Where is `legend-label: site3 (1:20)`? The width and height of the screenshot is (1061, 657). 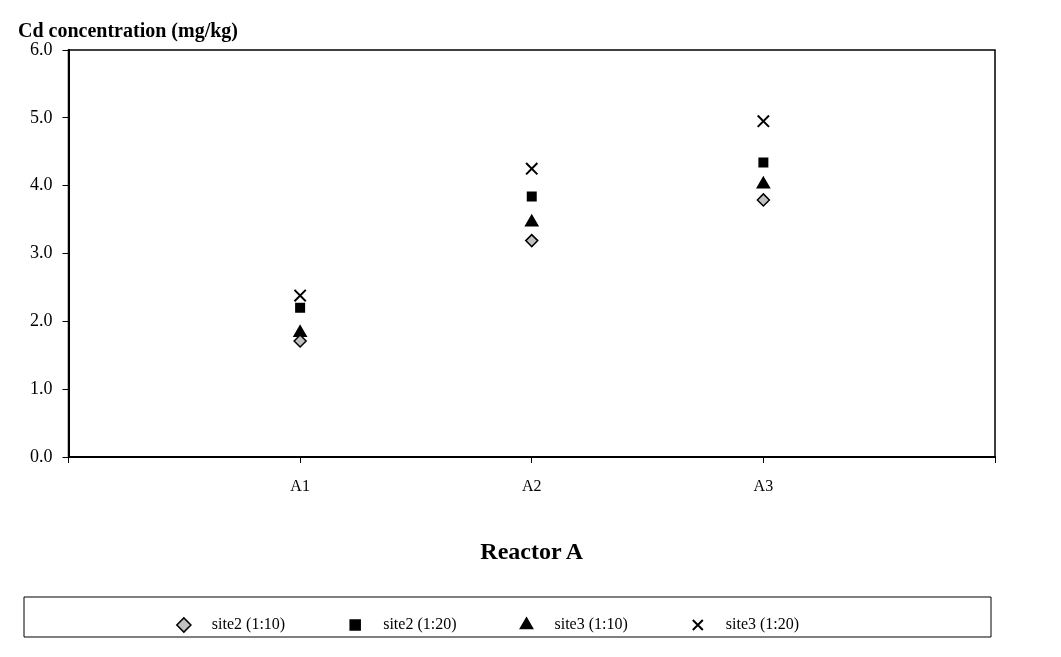
legend-label: site3 (1:20) is located at coordinates (776, 624).